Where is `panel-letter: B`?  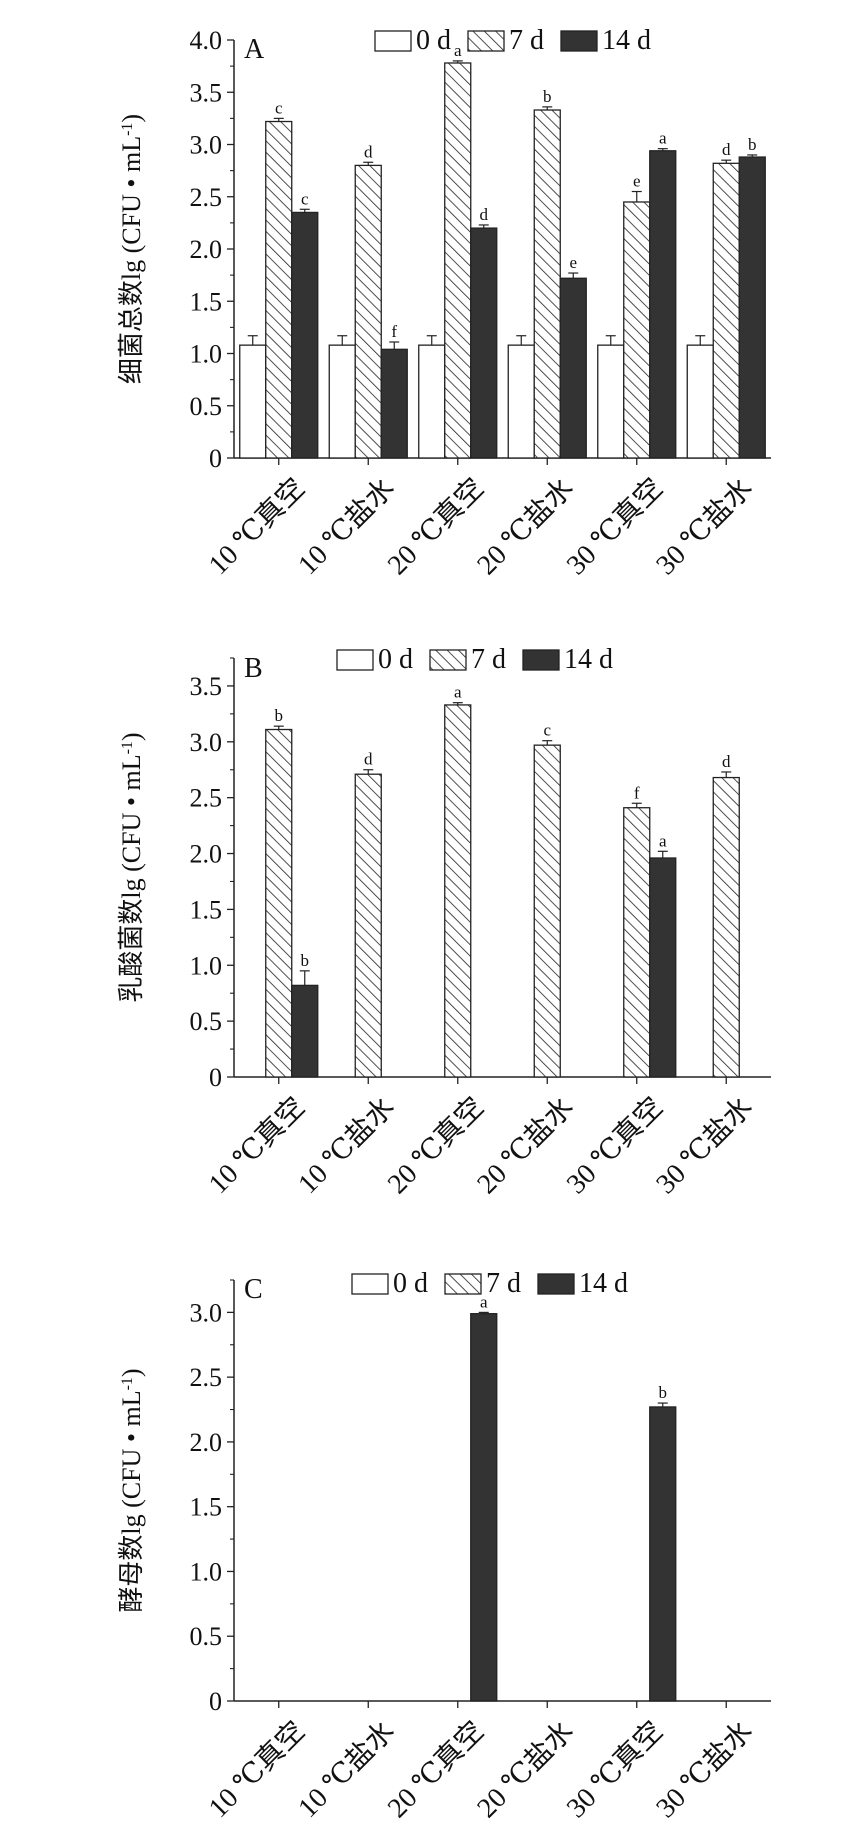
panel-letter: B is located at coordinates (253, 668).